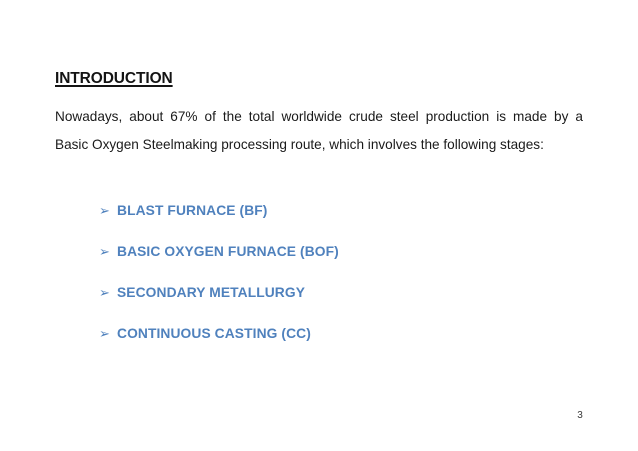 The image size is (638, 451). Describe the element at coordinates (228, 251) in the screenshot. I see `list-item-label: BASIC OXYGEN FURNACE (BOF)` at that location.